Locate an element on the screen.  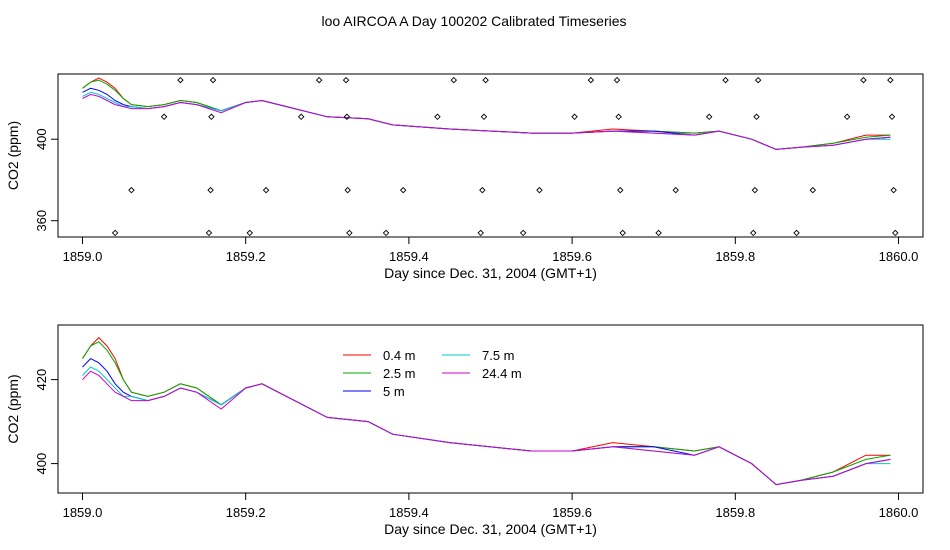
legend-label-1: 2.5 m is located at coordinates (399, 373).